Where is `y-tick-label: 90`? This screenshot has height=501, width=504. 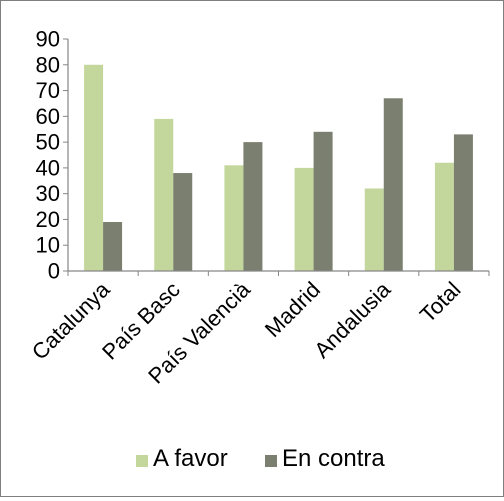 y-tick-label: 90 is located at coordinates (48, 39).